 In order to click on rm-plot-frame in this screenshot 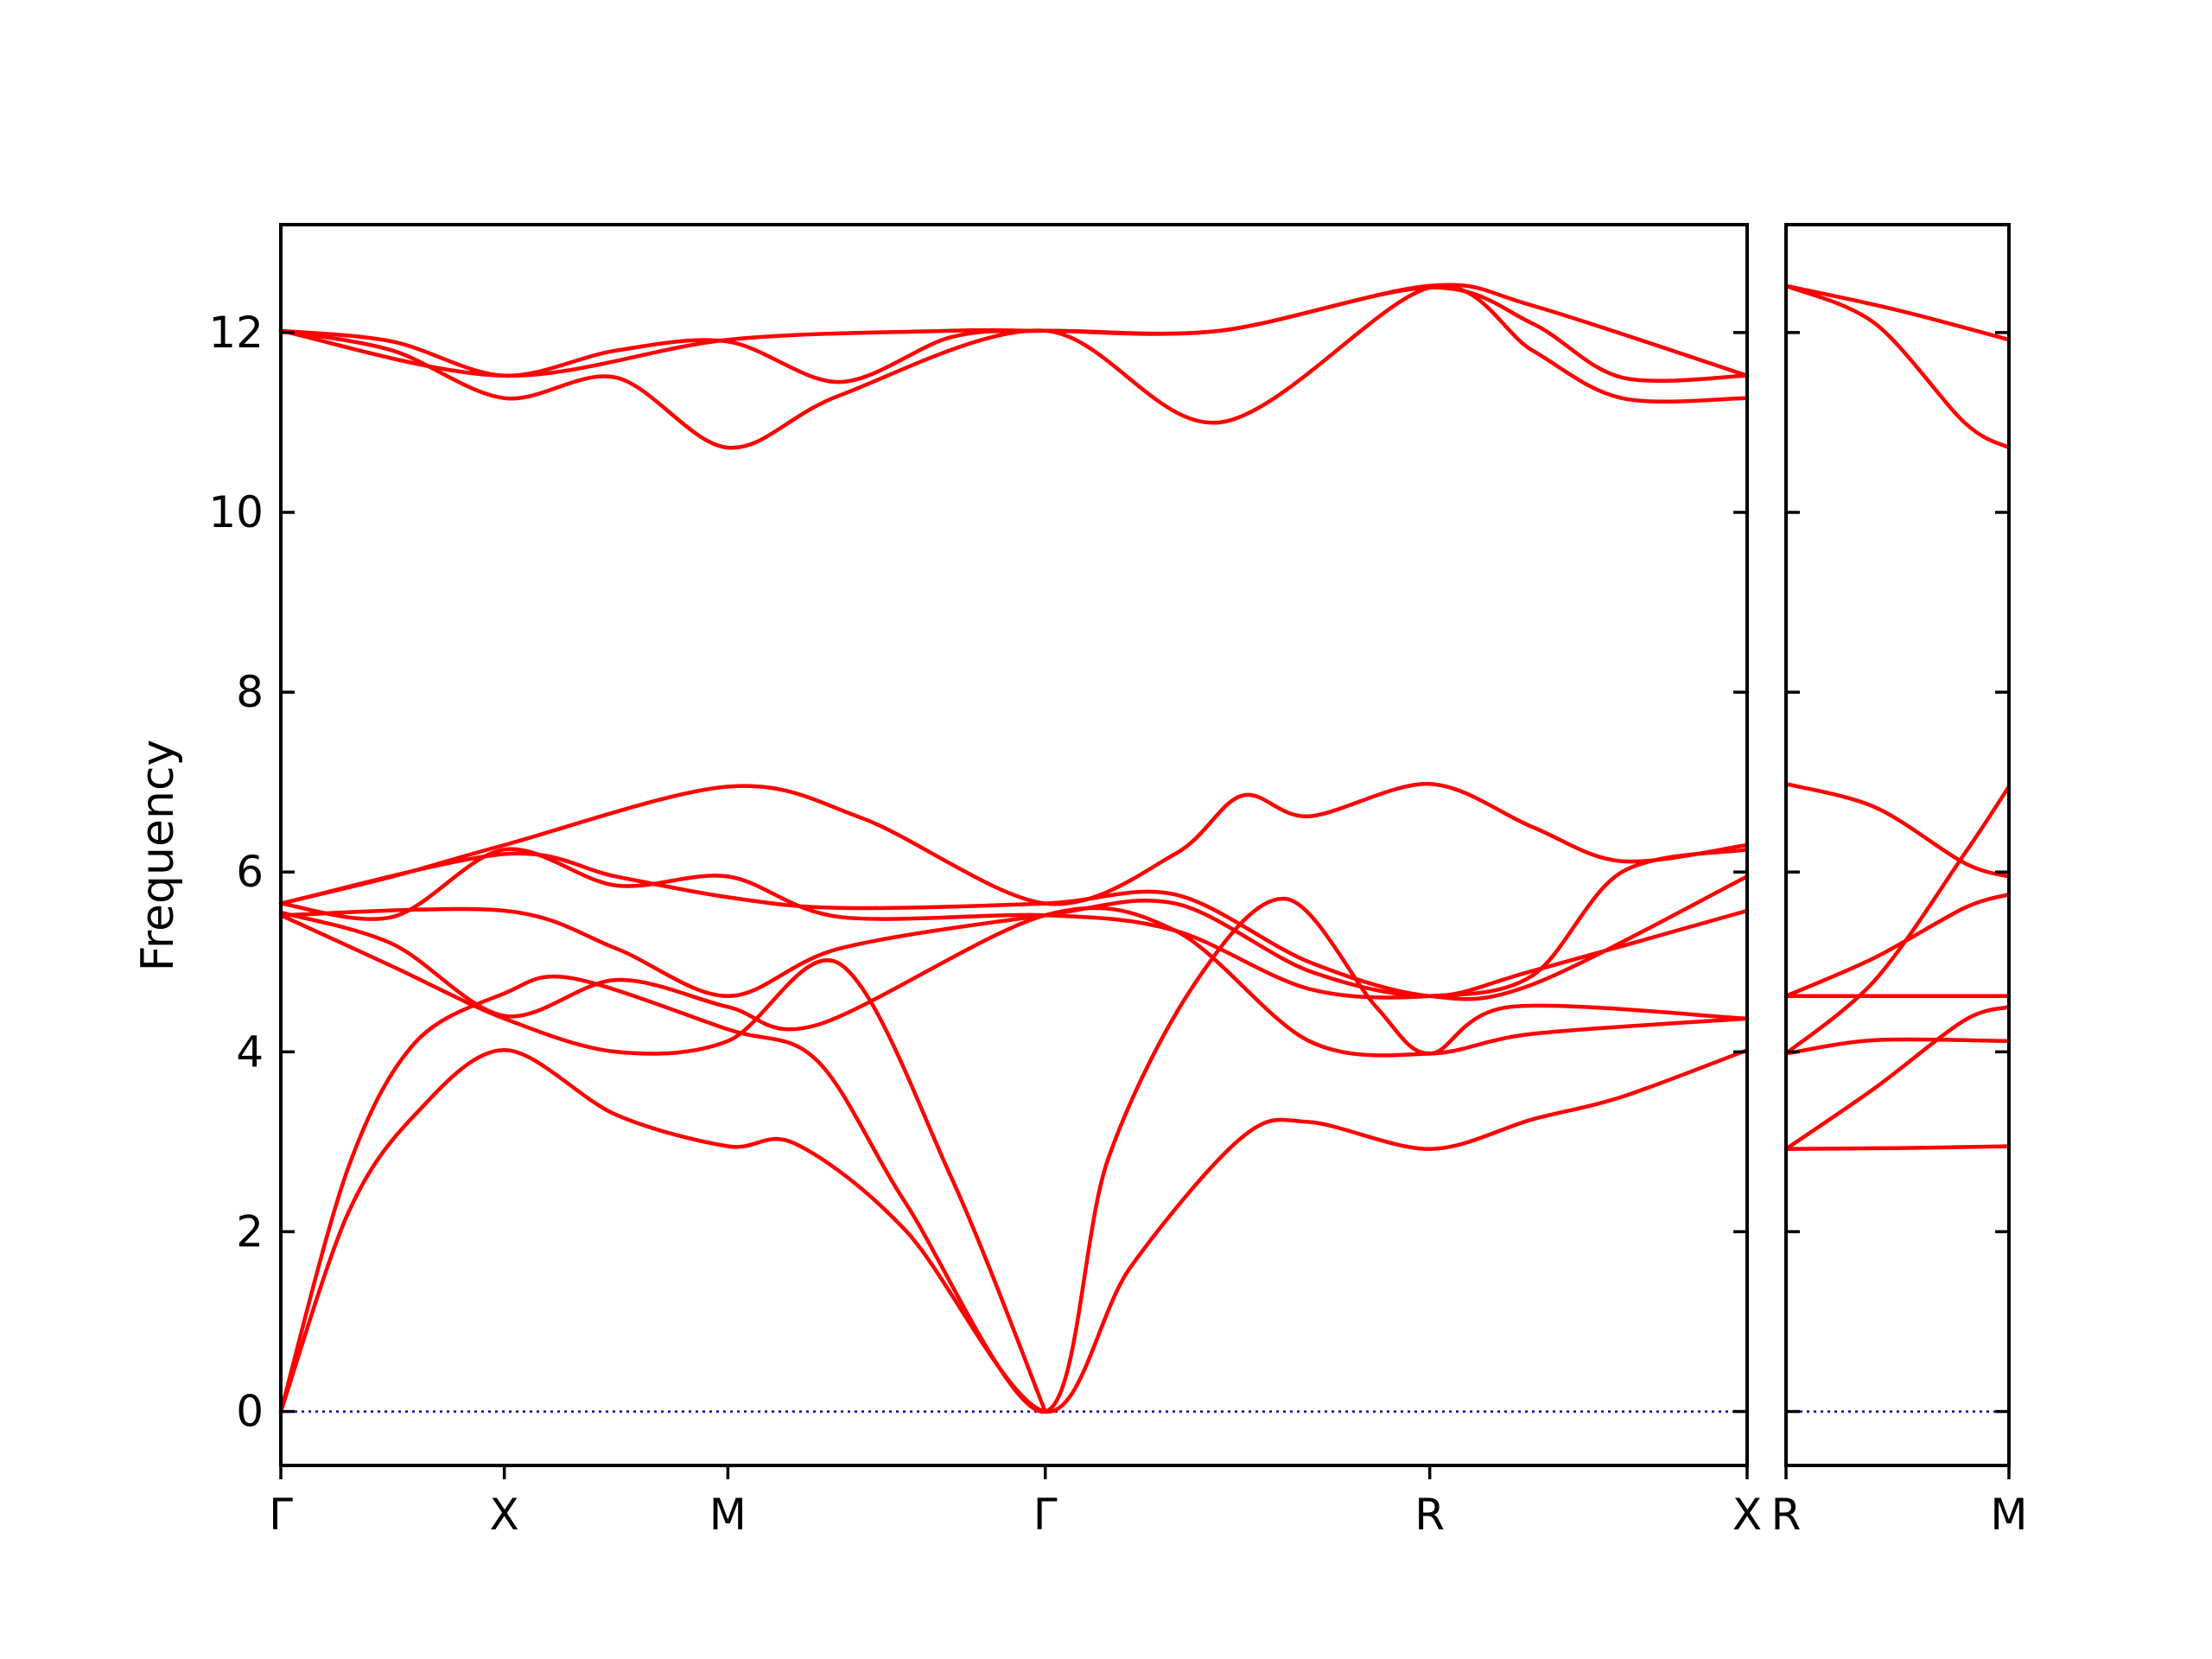, I will do `click(1897, 845)`.